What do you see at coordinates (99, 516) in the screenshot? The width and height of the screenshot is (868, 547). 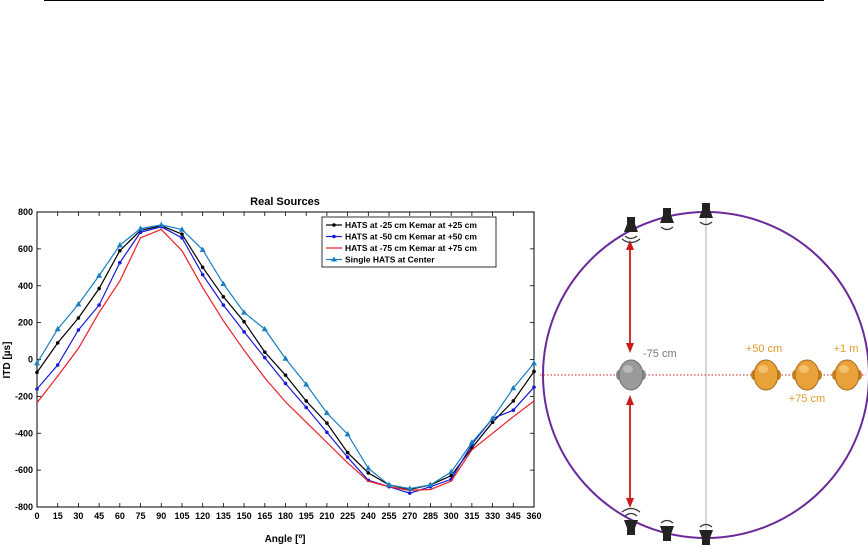 I see `x-tick-label: 45` at bounding box center [99, 516].